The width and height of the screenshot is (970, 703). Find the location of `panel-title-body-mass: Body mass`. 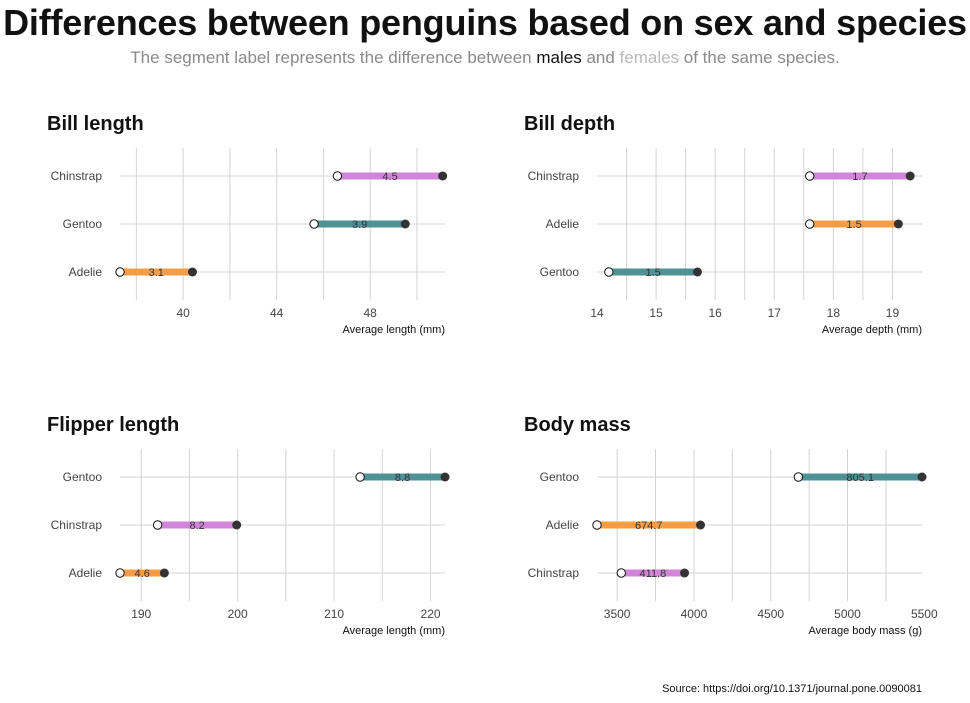

panel-title-body-mass: Body mass is located at coordinates (577, 425).